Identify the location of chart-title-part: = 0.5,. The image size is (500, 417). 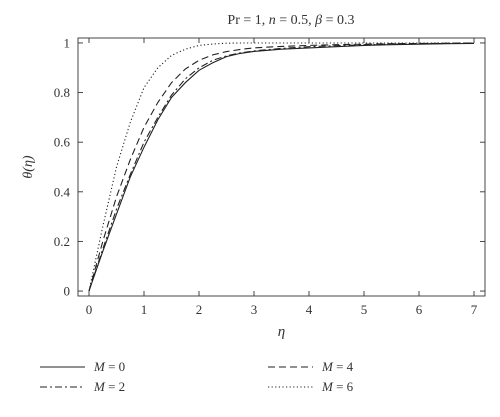
(295, 20).